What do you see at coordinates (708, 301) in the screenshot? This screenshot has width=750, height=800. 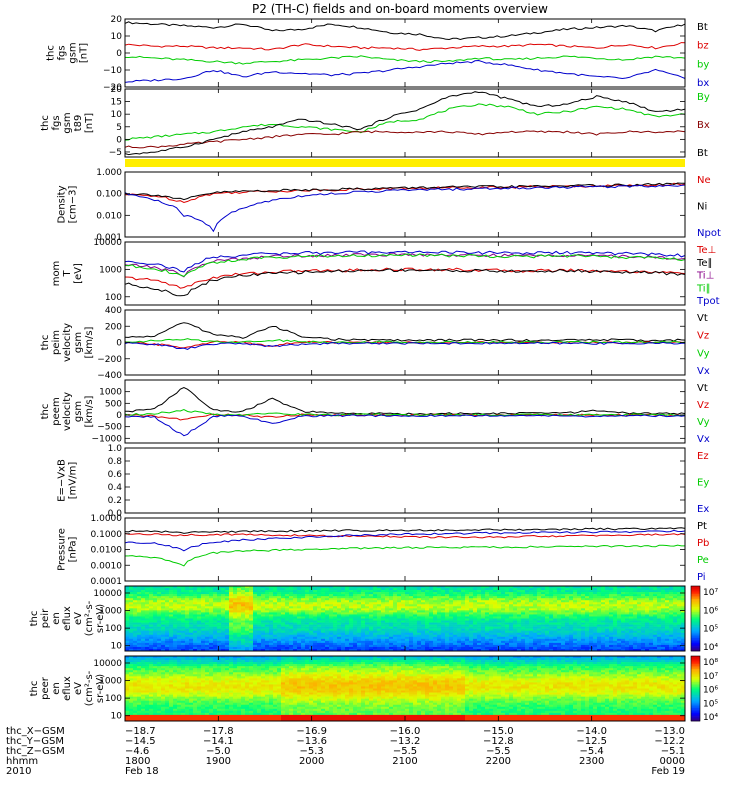 I see `legend-entry-3-4: Tpot` at bounding box center [708, 301].